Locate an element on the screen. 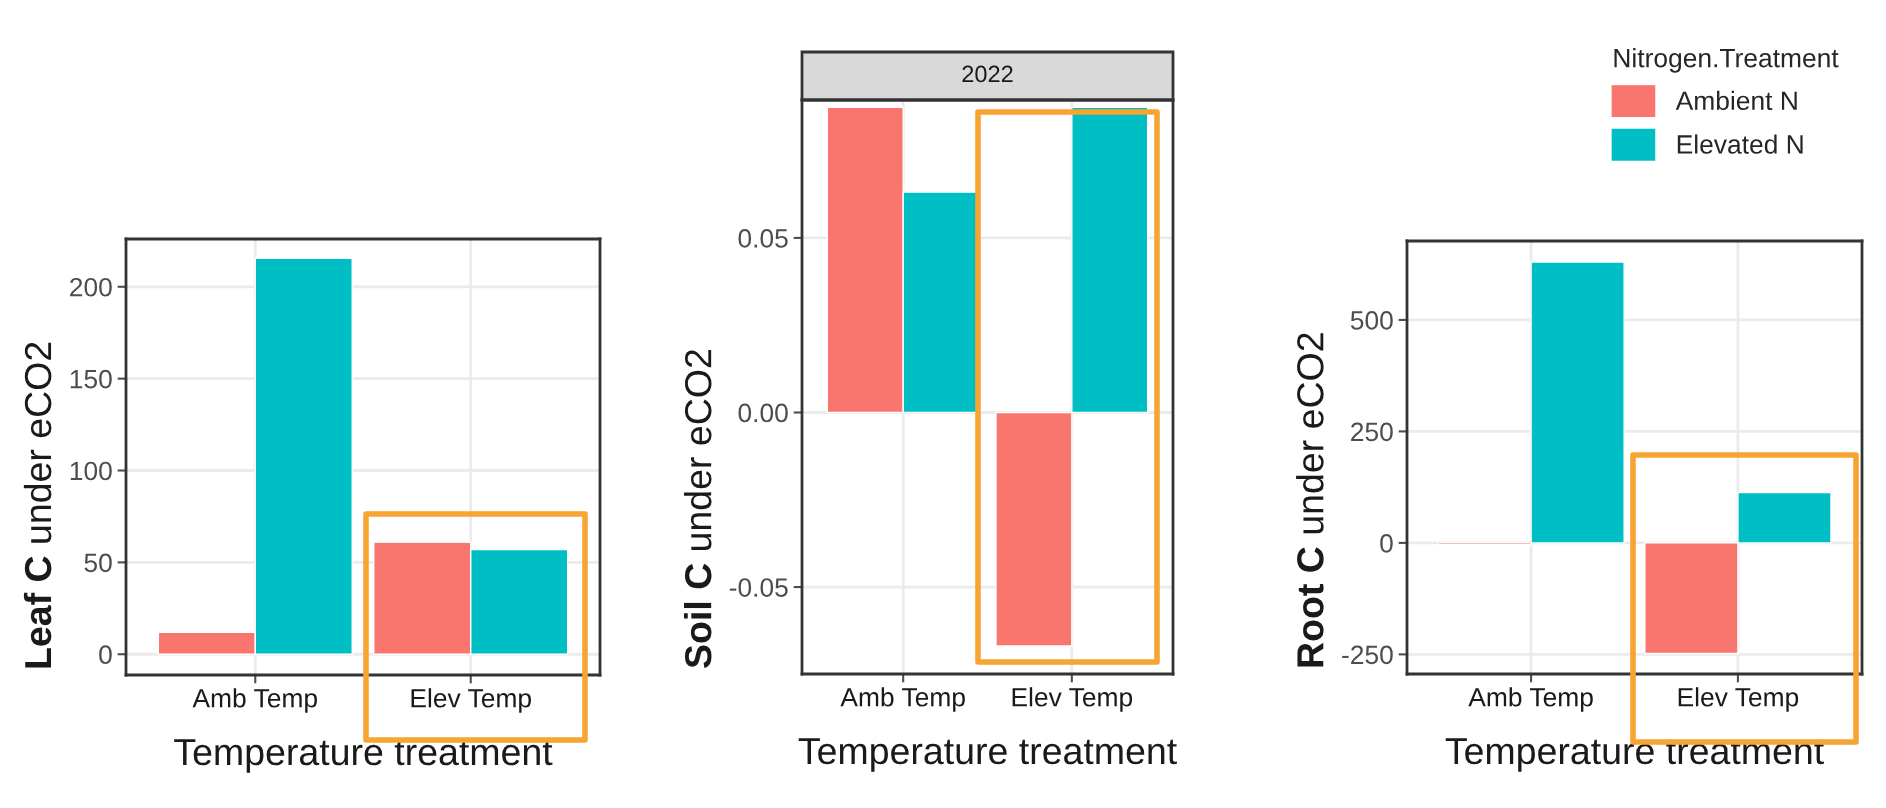 Image resolution: width=1886 pixels, height=808 pixels. legend-label: Ambient N is located at coordinates (1736, 100).